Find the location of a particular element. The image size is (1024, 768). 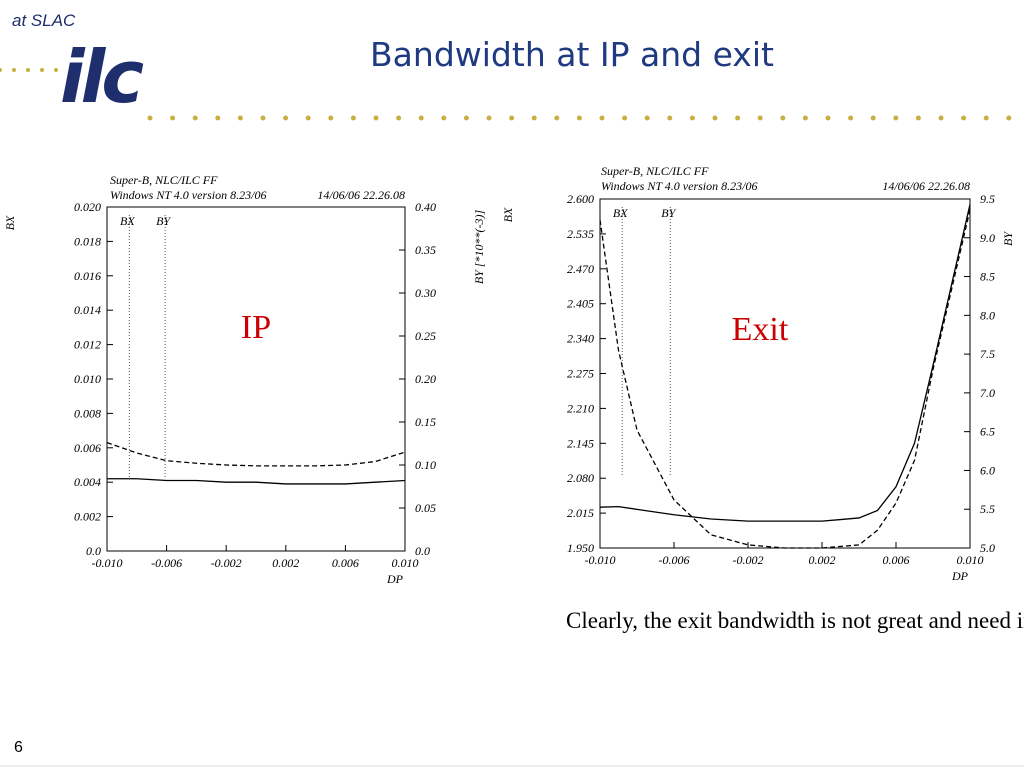

y2-tick-label: 5.5 is located at coordinates (987, 509).